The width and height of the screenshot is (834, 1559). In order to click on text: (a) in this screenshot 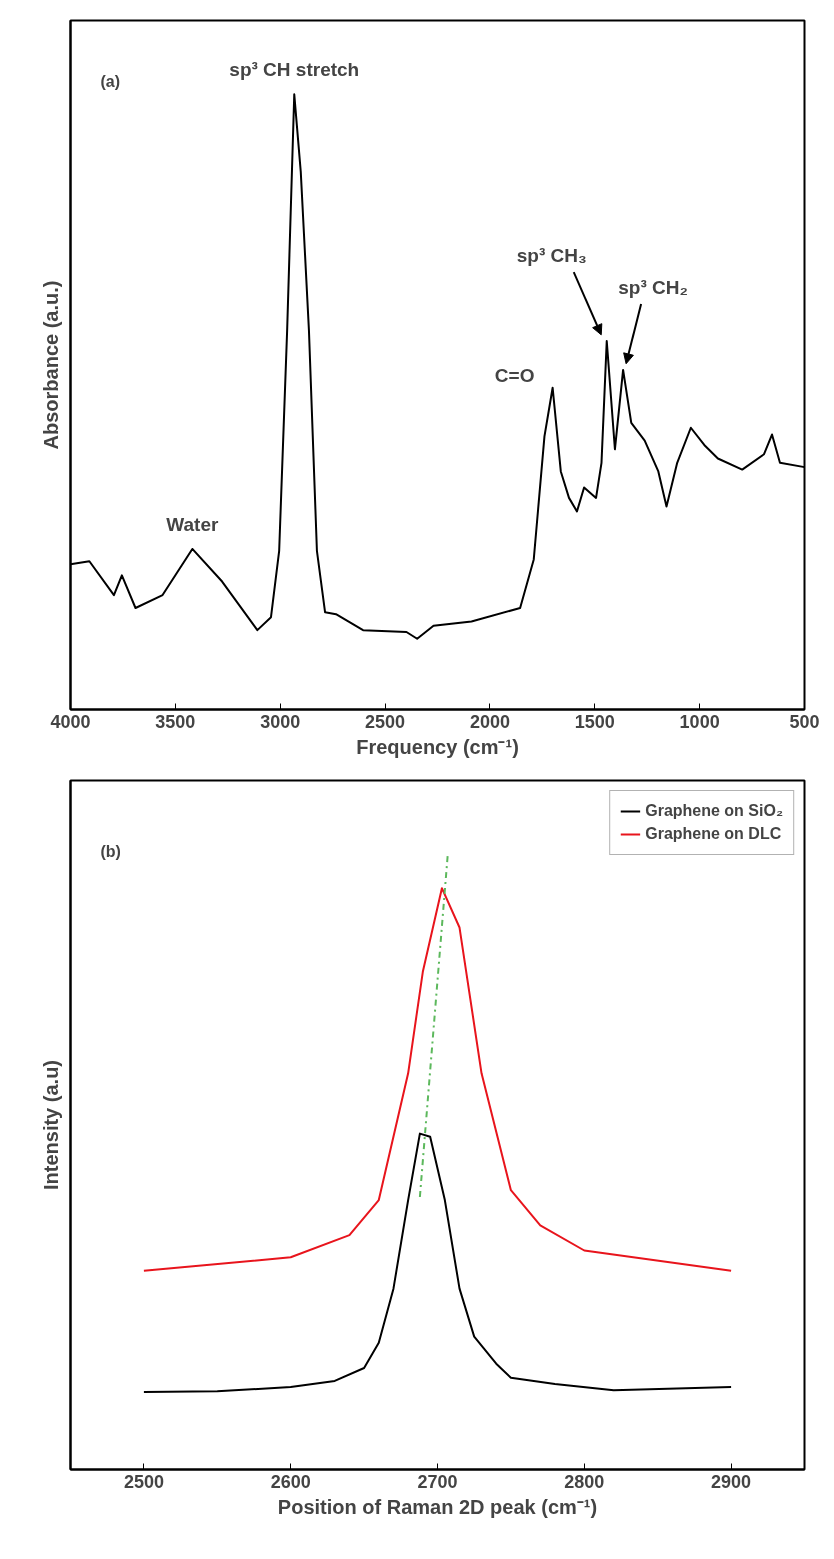, I will do `click(110, 81)`.